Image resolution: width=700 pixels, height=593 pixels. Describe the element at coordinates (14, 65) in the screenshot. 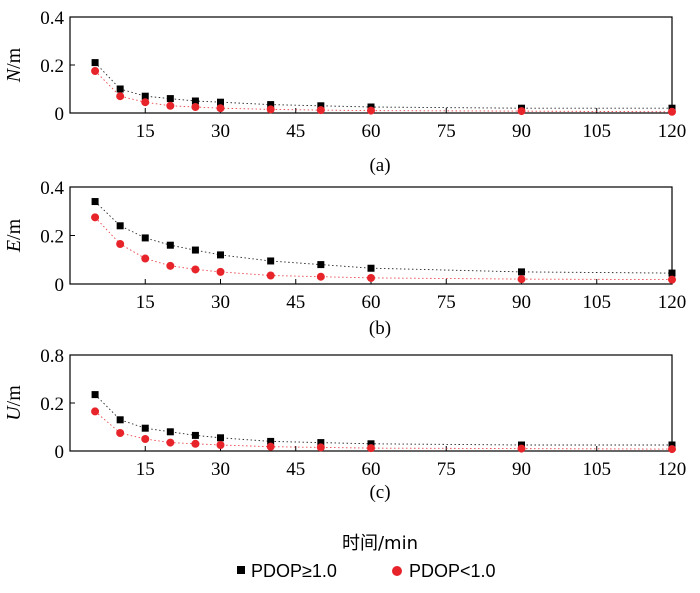

I see `y-axis-label: N/m` at that location.